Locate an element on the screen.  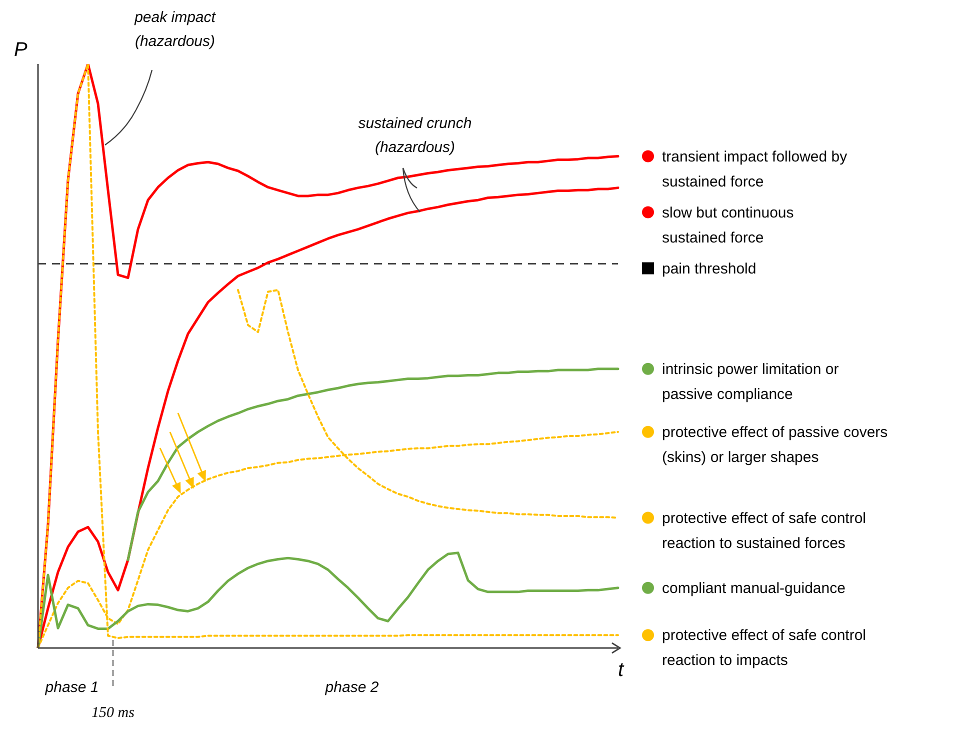
text: 150 ms is located at coordinates (113, 713).